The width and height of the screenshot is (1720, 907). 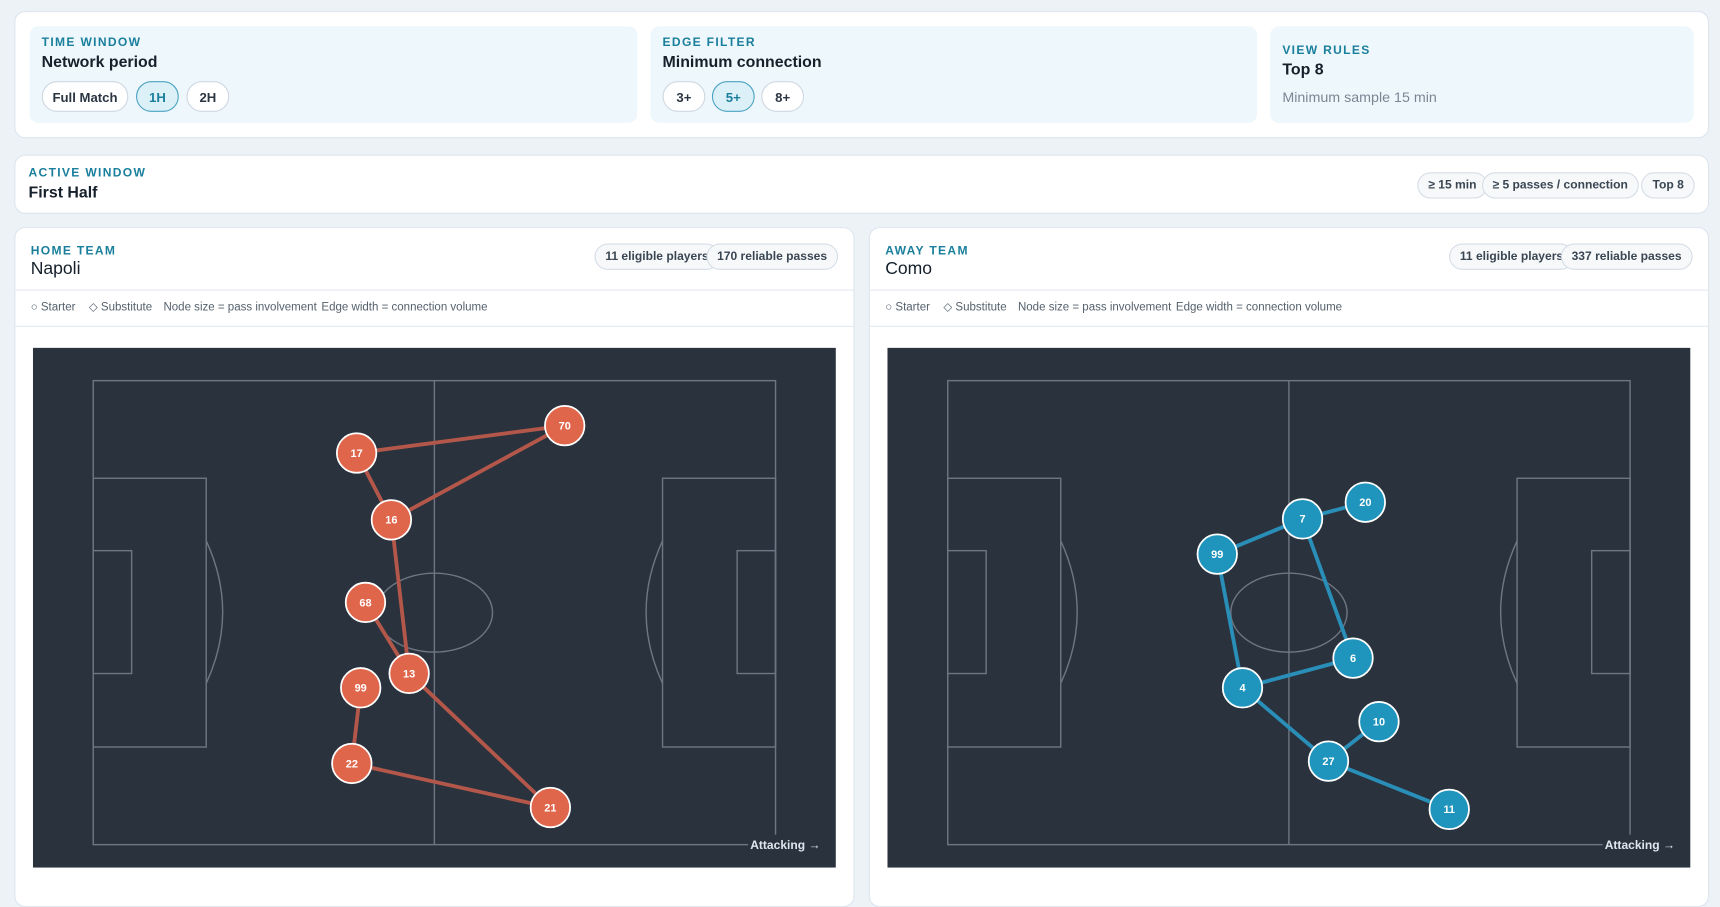 What do you see at coordinates (742, 62) in the screenshot?
I see `panel-title: Minimum connection` at bounding box center [742, 62].